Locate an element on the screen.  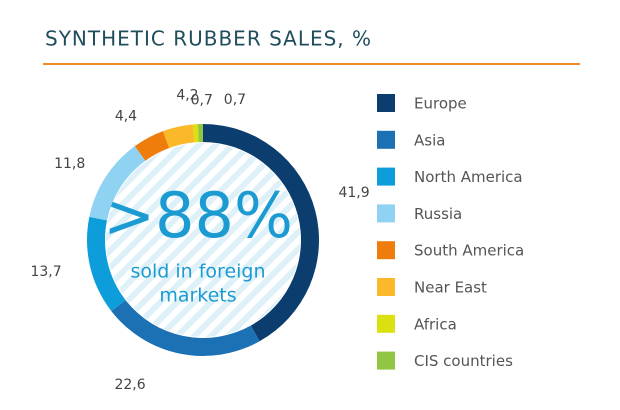
center-caption: sold in foreign is located at coordinates (197, 272).